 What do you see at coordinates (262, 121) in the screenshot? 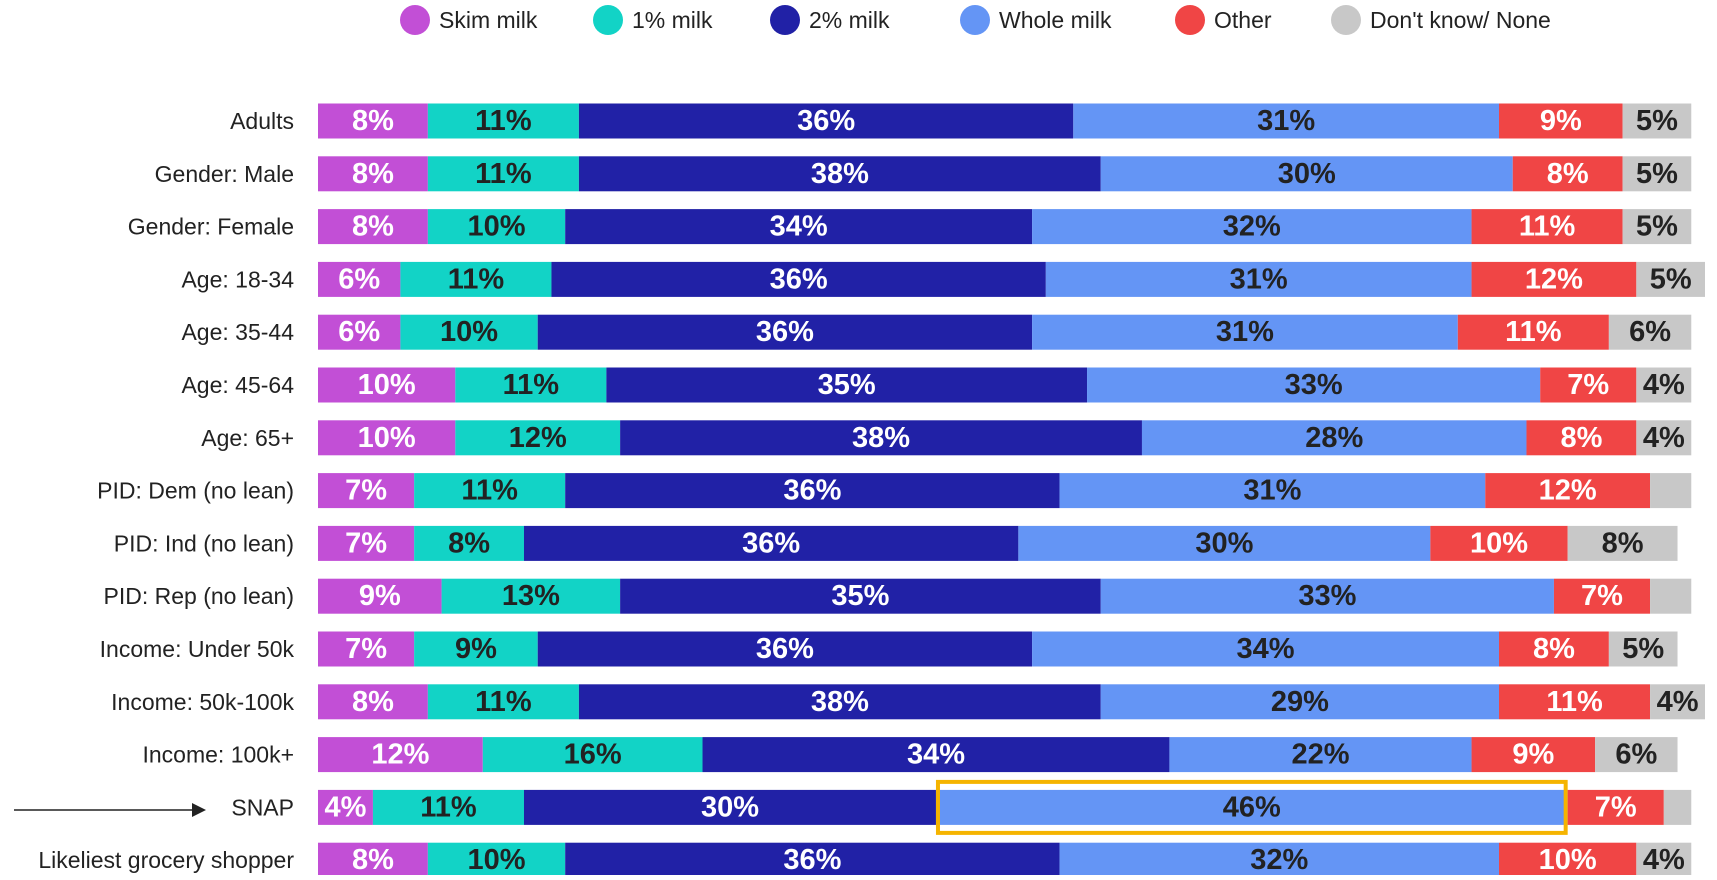
I see `category-label: Adults` at bounding box center [262, 121].